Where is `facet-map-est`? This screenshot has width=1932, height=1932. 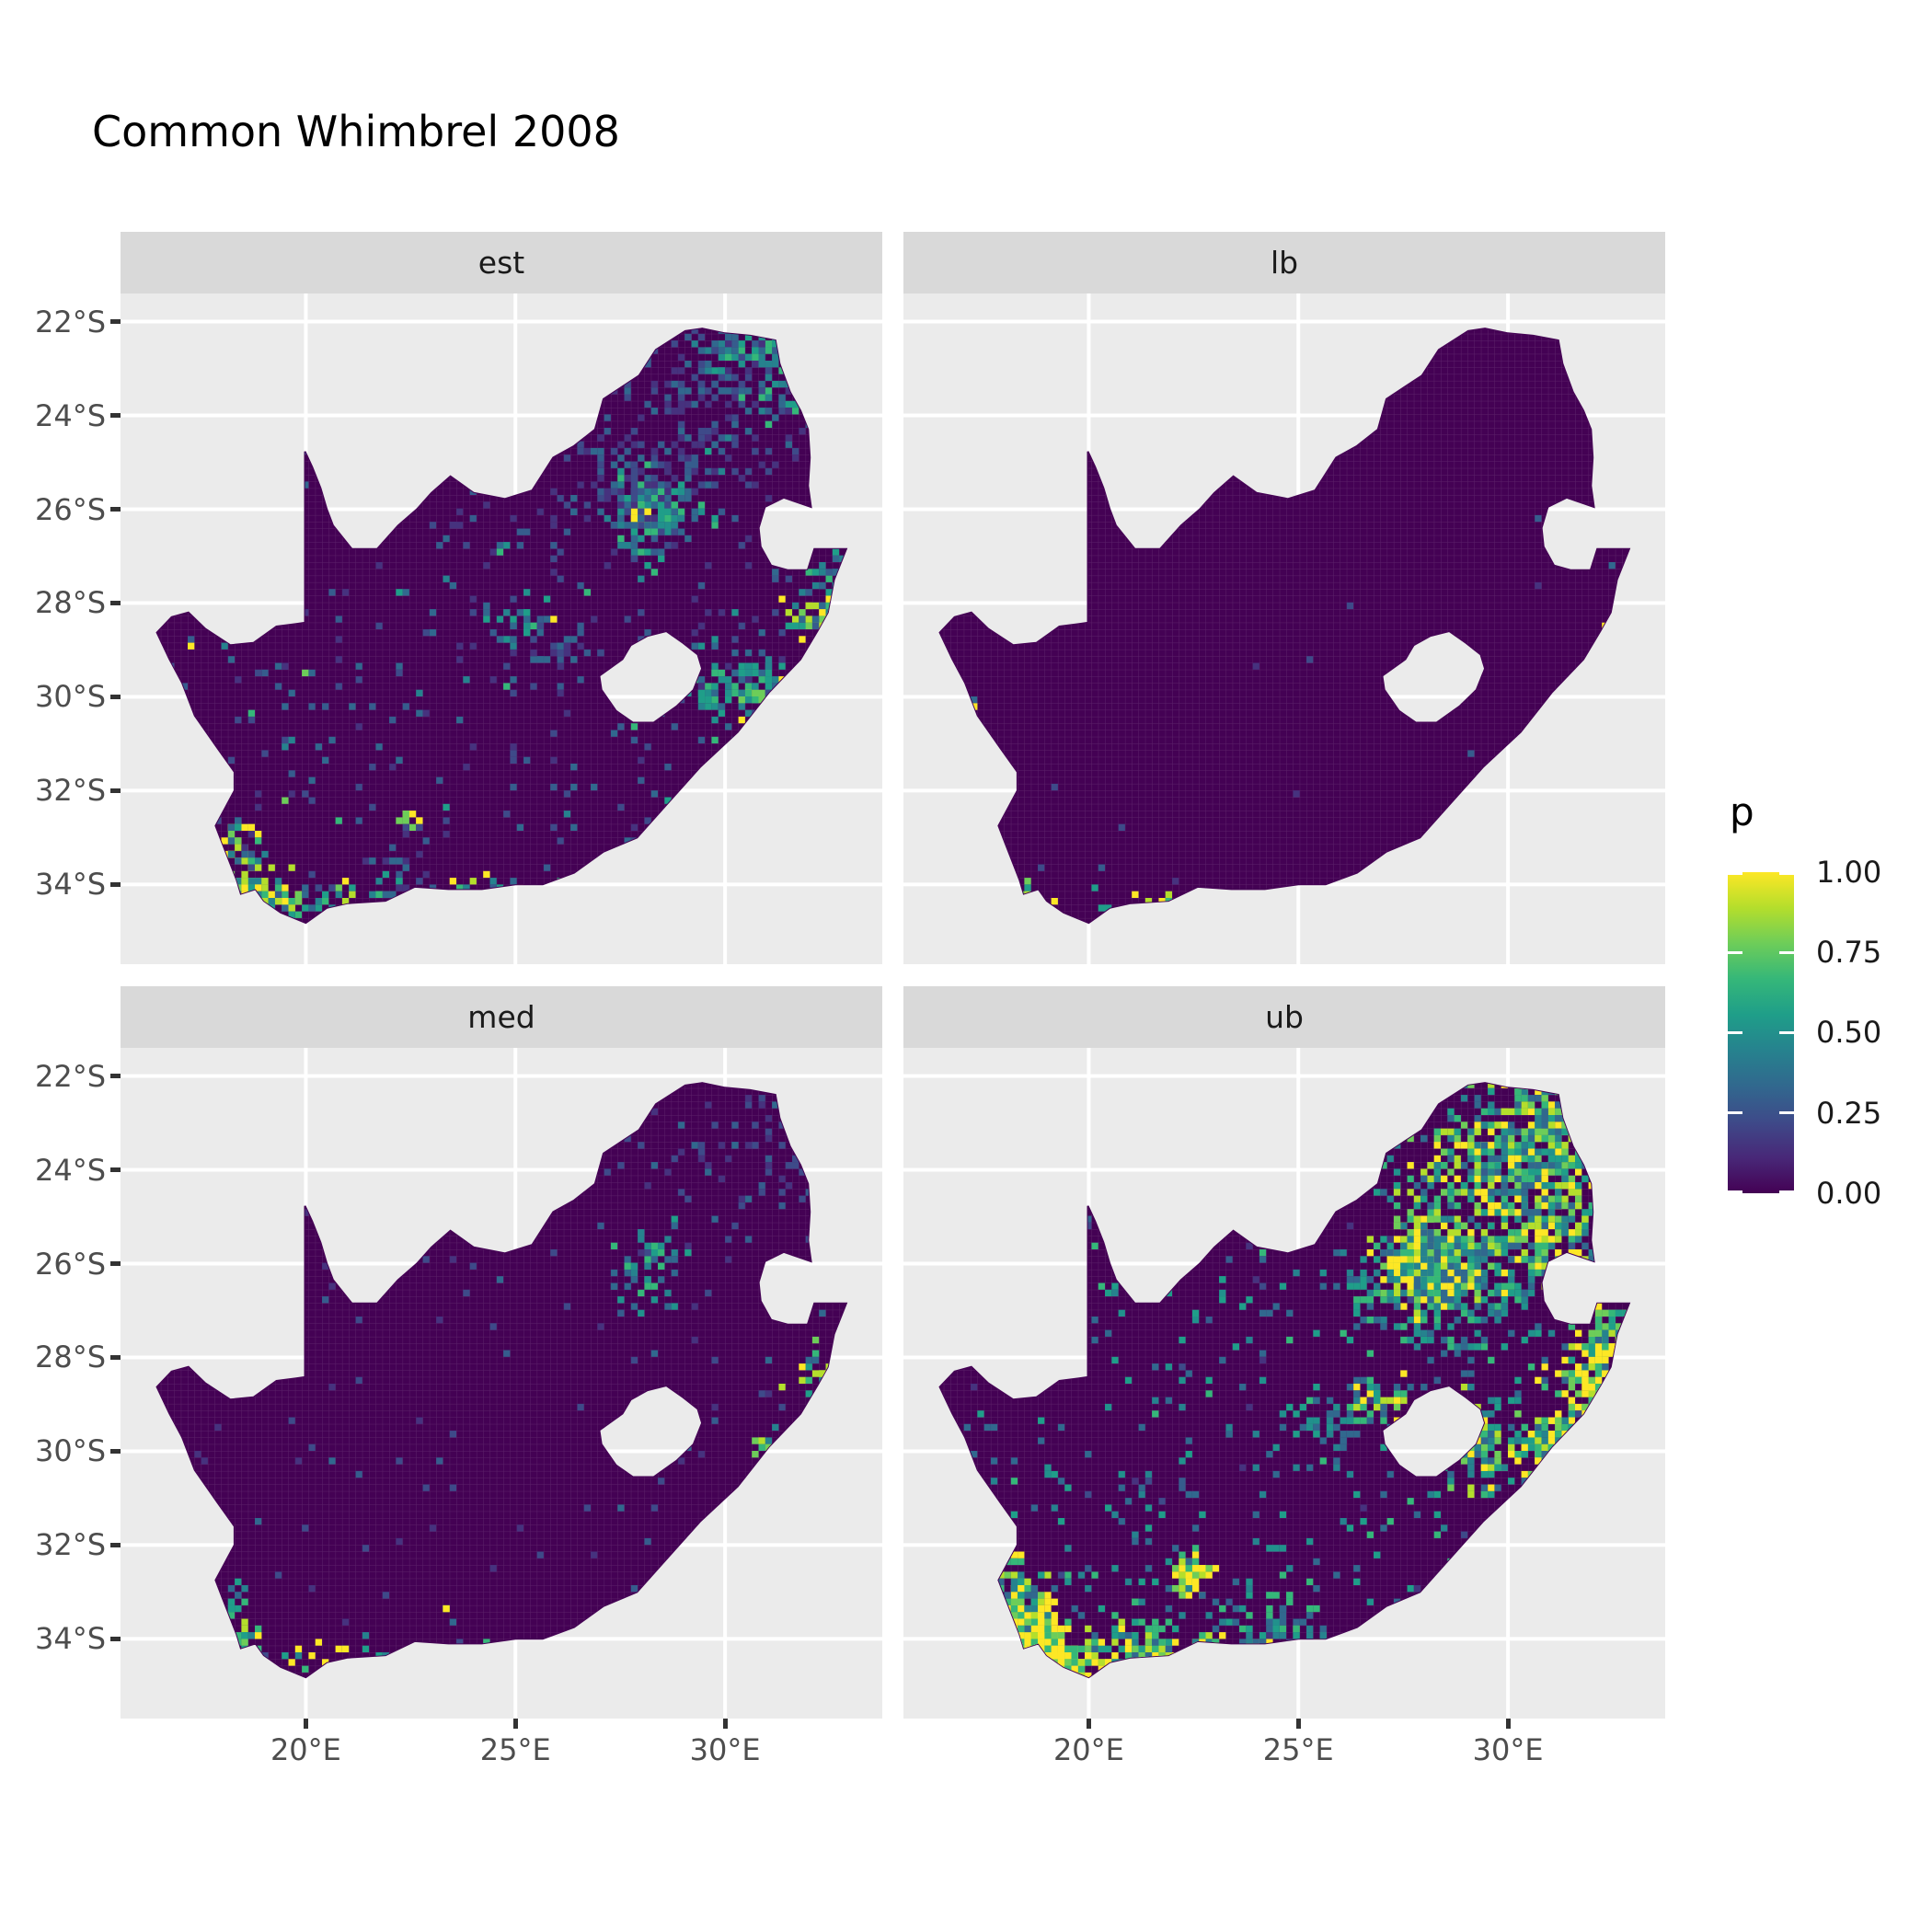 facet-map-est is located at coordinates (501, 630).